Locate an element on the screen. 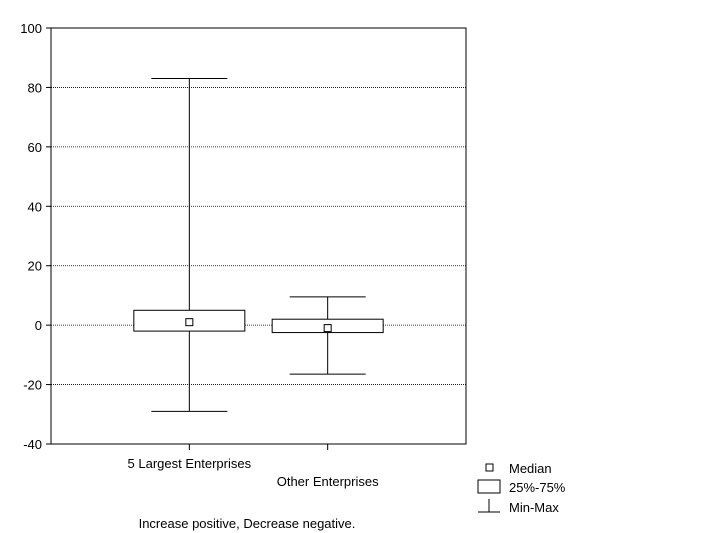 The width and height of the screenshot is (703, 533). y-tick-label: -20 is located at coordinates (32, 385).